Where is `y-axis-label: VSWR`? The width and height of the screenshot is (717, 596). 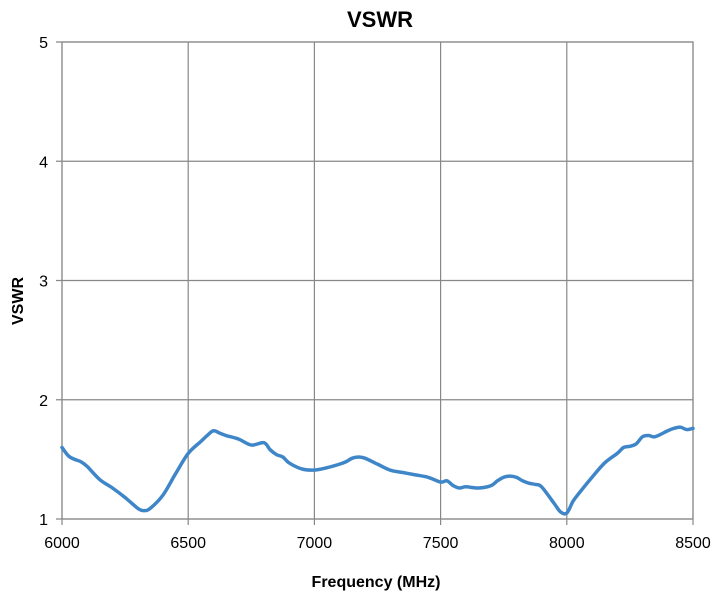
y-axis-label: VSWR is located at coordinates (18, 301).